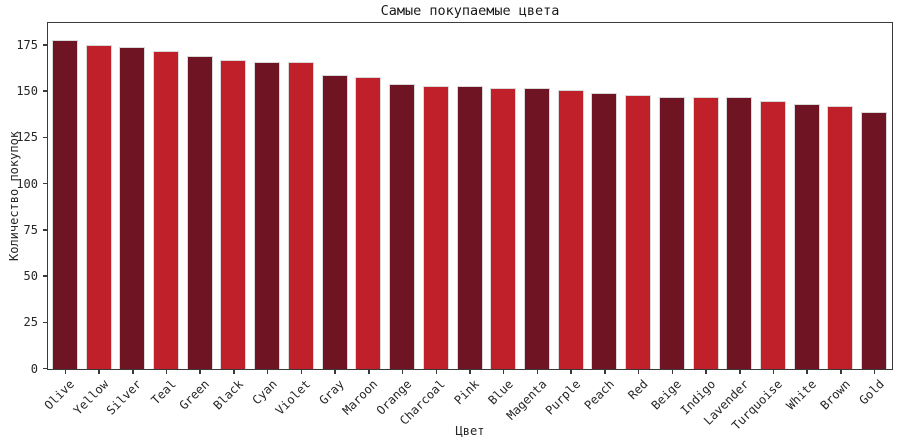 The width and height of the screenshot is (900, 447). I want to click on x-tick-label: Cyan, so click(264, 392).